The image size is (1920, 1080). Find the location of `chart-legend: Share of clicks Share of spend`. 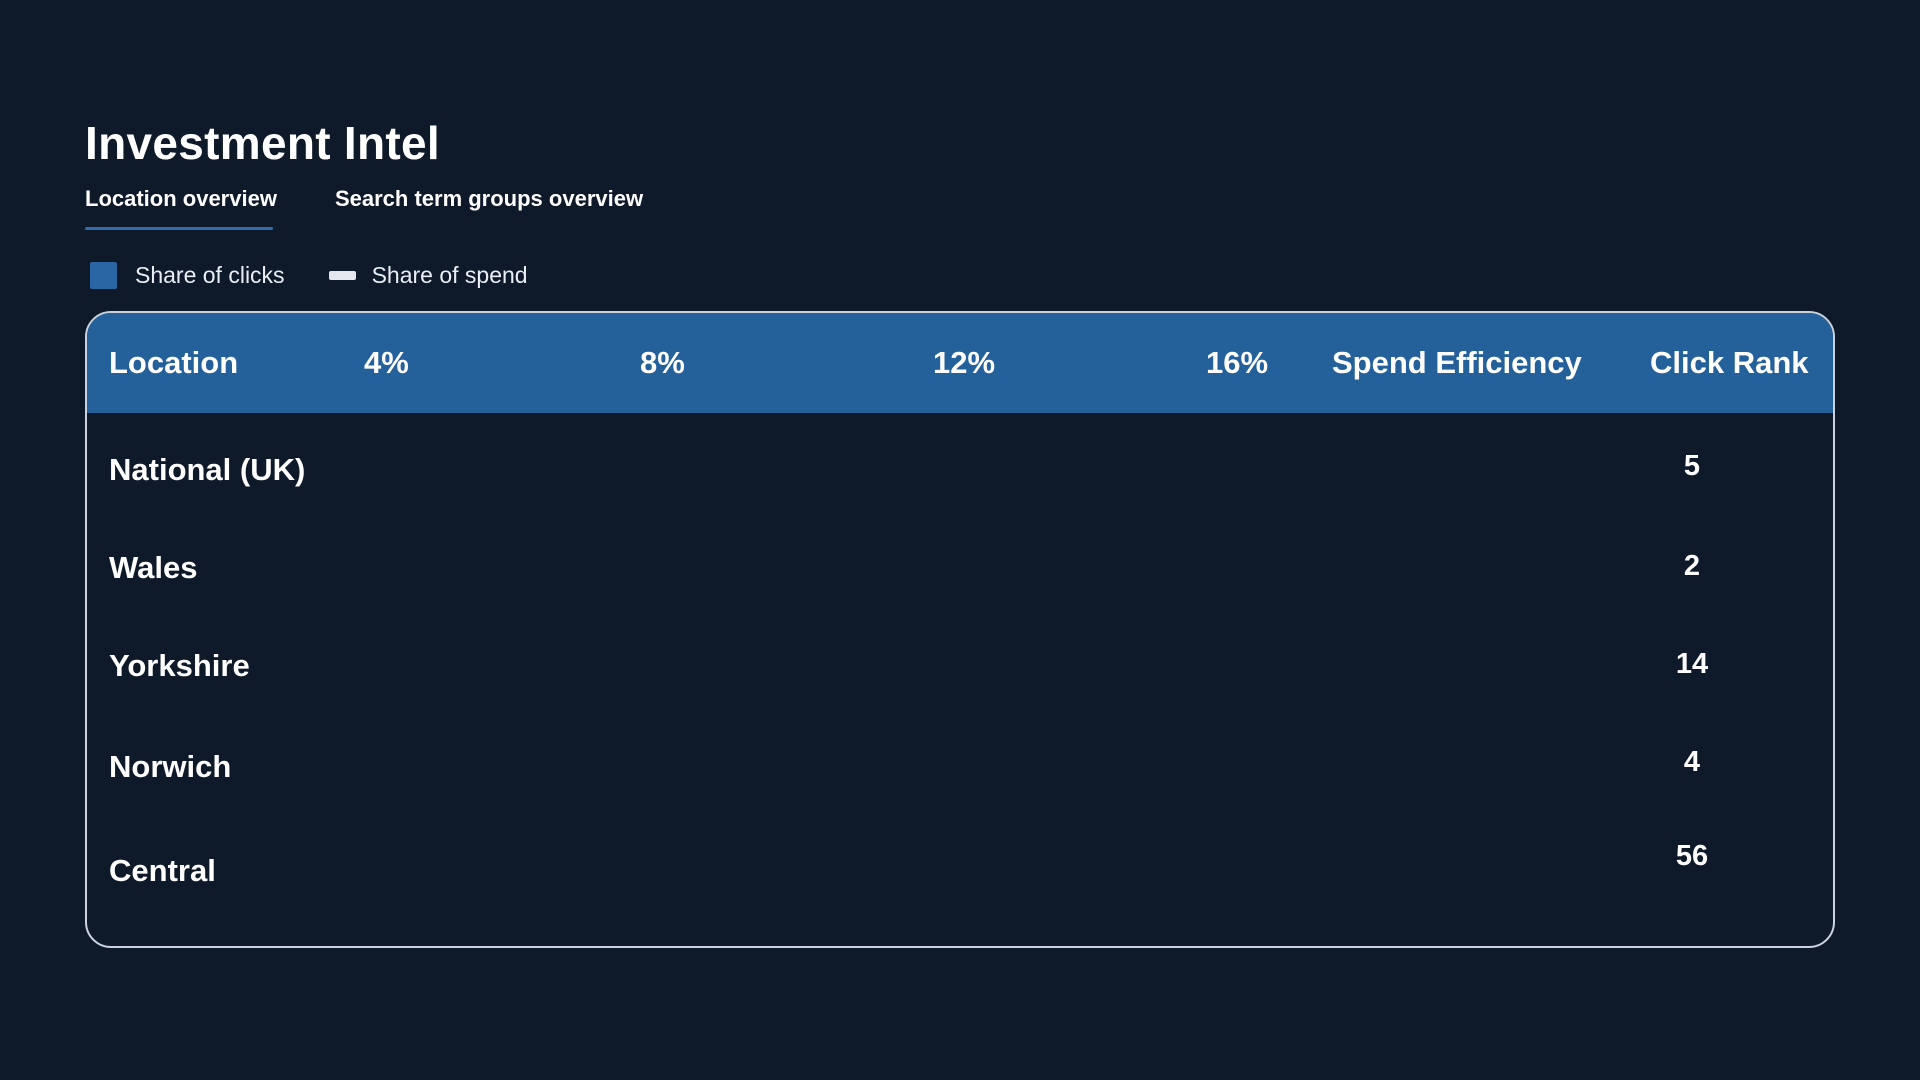

chart-legend: Share of clicks Share of spend is located at coordinates (331, 275).